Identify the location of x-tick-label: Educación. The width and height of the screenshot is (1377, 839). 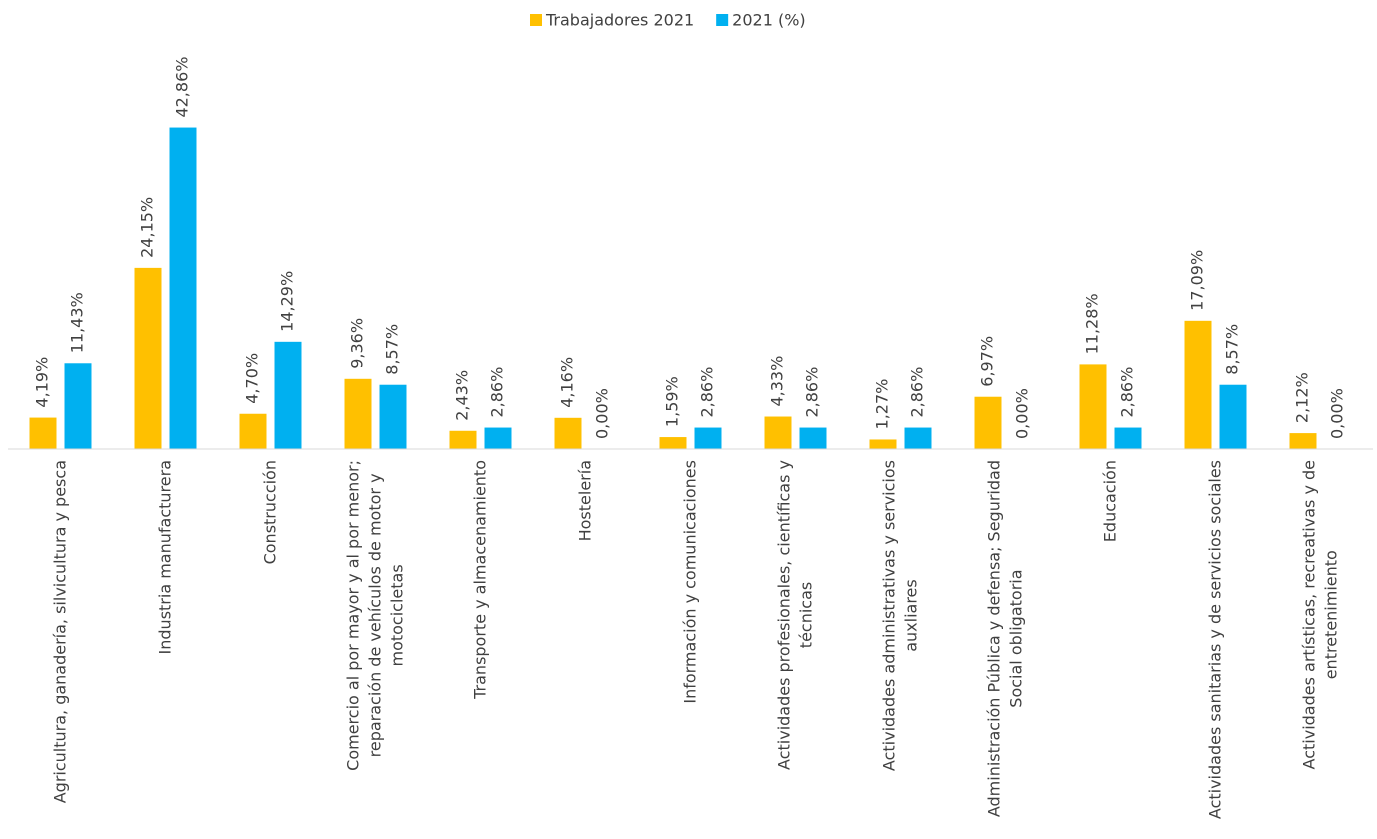
(1109, 501).